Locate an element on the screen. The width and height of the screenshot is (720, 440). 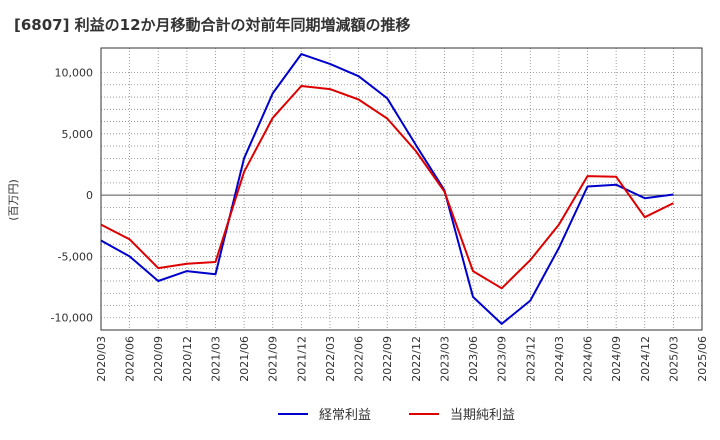
x-tick-label: 2021/06 is located at coordinates (244, 359).